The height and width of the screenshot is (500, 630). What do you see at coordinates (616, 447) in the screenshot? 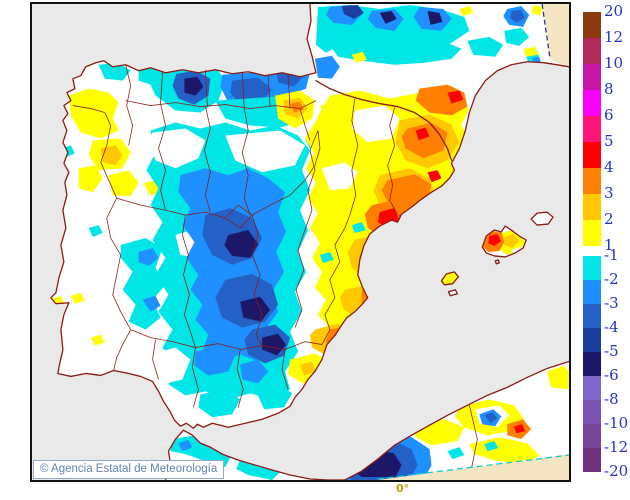
I see `legend-tick-label: -12` at bounding box center [616, 447].